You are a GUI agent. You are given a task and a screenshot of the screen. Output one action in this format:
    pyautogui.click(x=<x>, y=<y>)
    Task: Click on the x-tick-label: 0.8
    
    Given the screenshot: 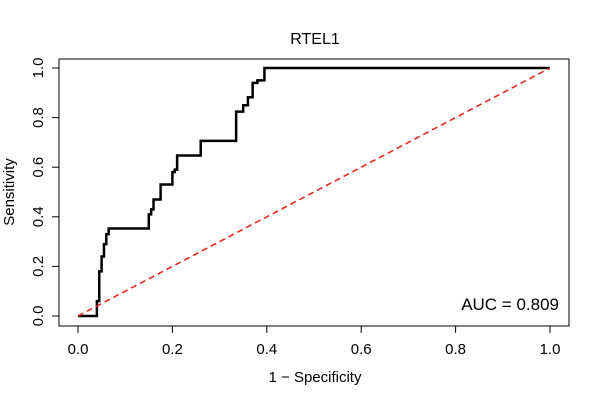 What is the action you would take?
    pyautogui.click(x=455, y=349)
    